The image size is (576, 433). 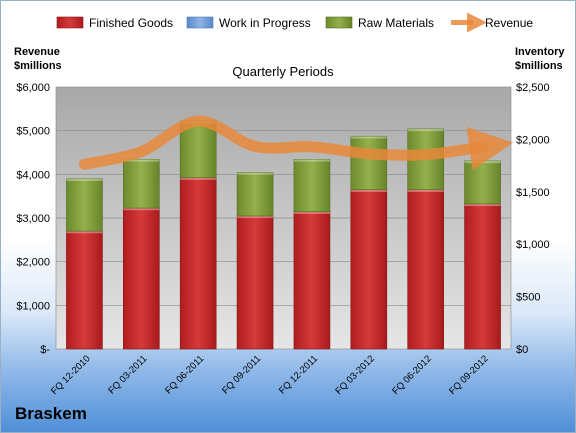 I want to click on legend-swatch-work-in-progress, so click(x=200, y=22).